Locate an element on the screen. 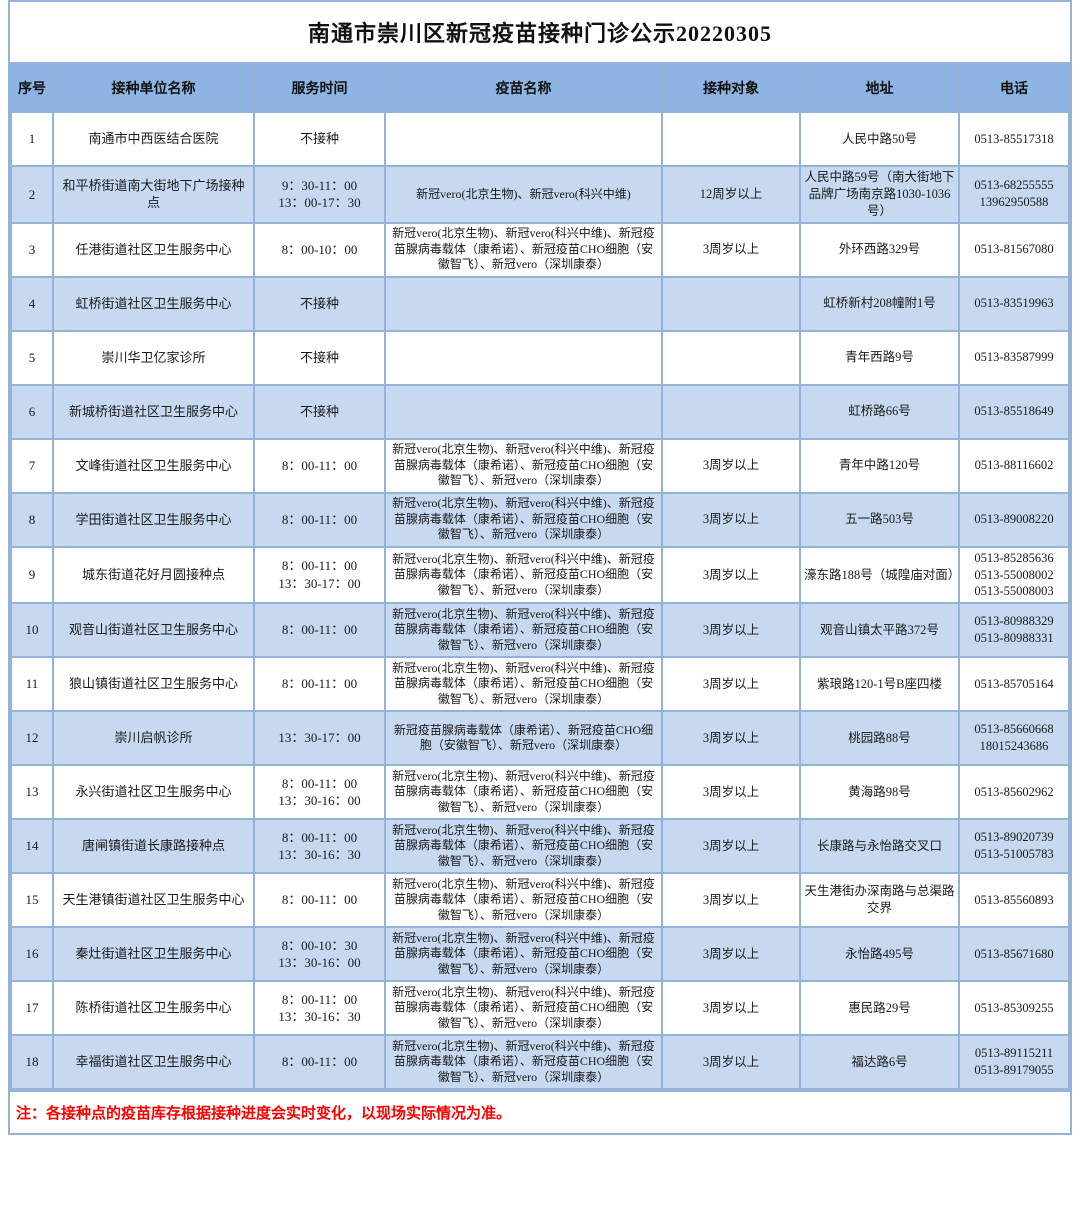 Image resolution: width=1080 pixels, height=1225 pixels. cell-phone: 0513-81567080 is located at coordinates (1014, 249).